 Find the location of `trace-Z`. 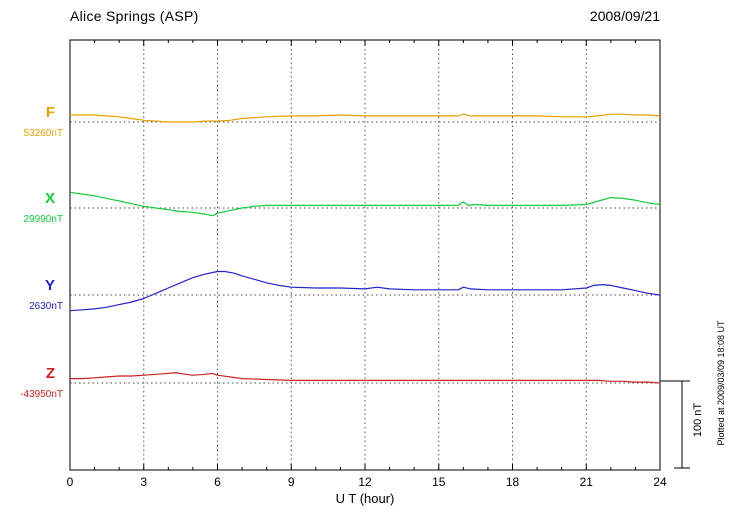

trace-Z is located at coordinates (365, 378).